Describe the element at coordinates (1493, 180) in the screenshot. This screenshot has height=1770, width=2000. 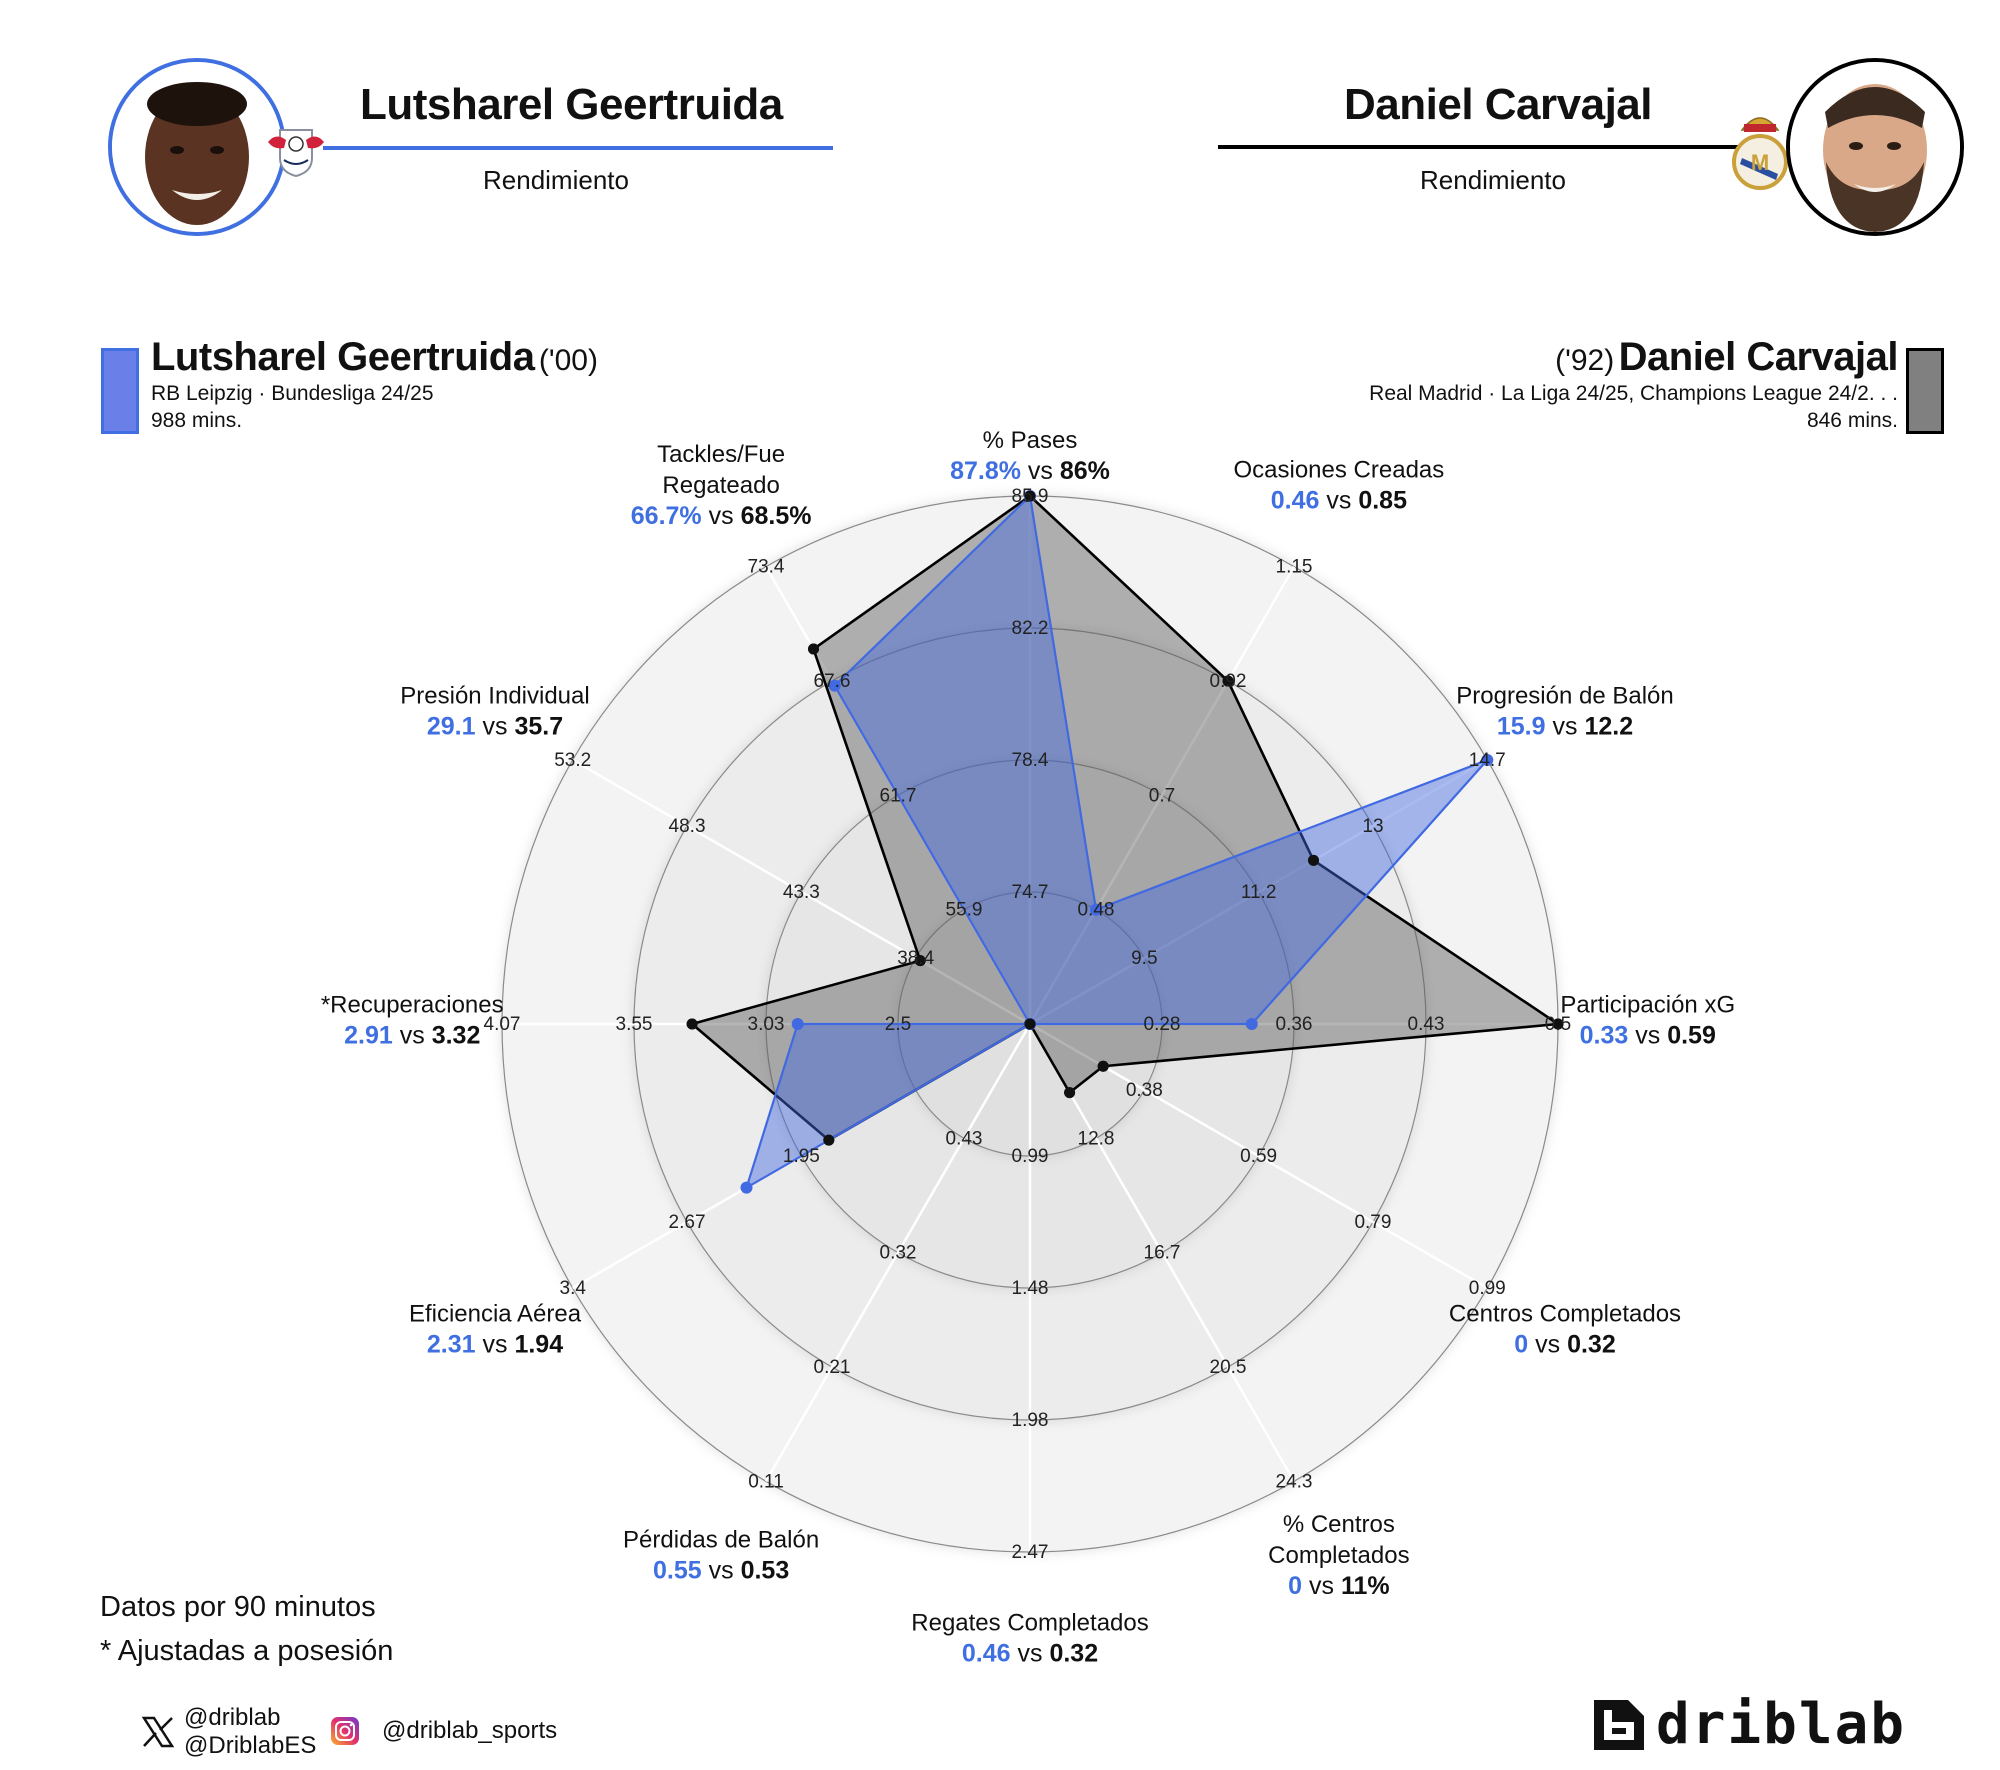
I see `player2-header-subtitle: Rendimiento` at that location.